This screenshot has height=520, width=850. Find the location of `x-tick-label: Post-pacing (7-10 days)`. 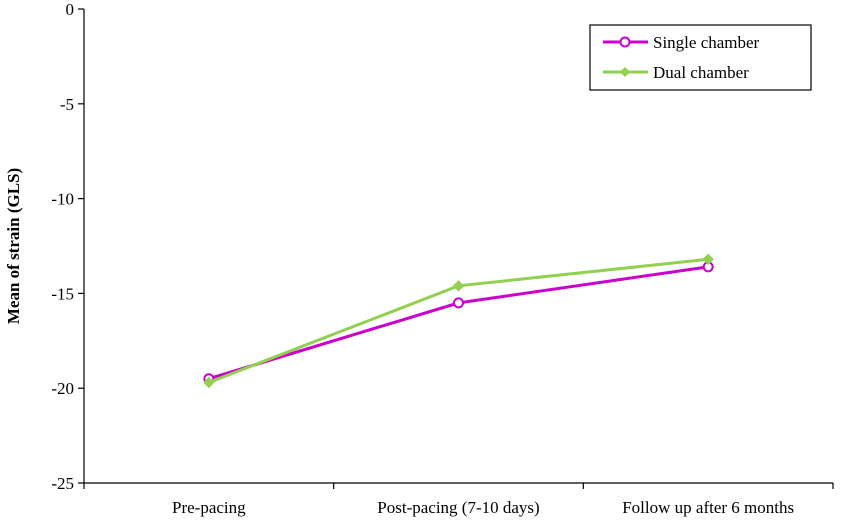

x-tick-label: Post-pacing (7-10 days) is located at coordinates (458, 507).